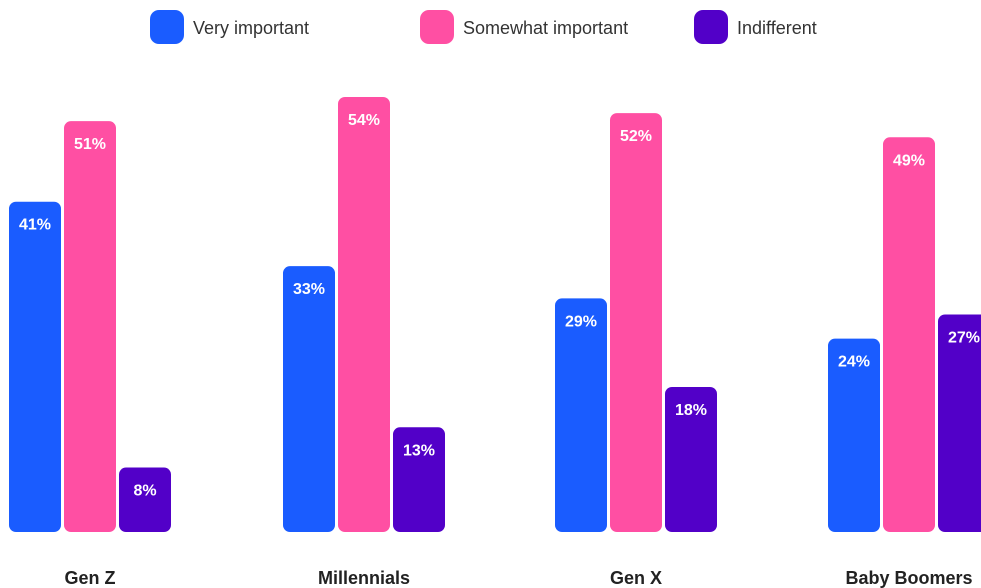  I want to click on legend-item-somewhat-important: Somewhat important, so click(524, 27).